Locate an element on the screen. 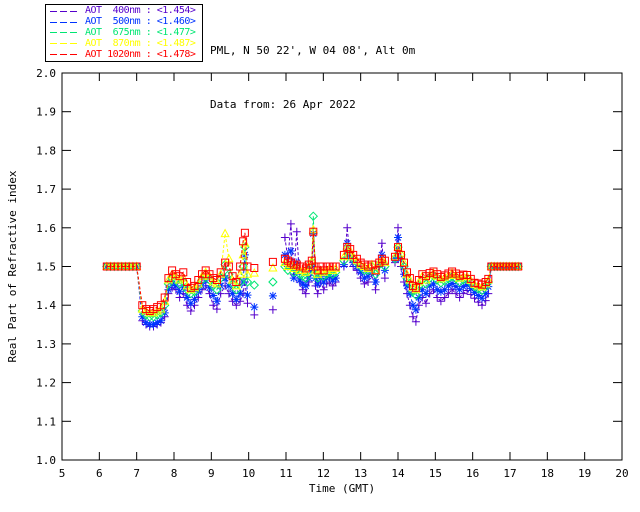 Image resolution: width=640 pixels, height=512 pixels. x-tick-label: 16 is located at coordinates (472, 473).